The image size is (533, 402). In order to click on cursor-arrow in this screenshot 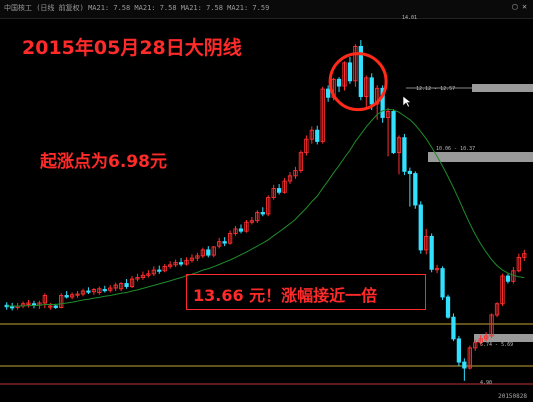, I will do `click(407, 101)`.